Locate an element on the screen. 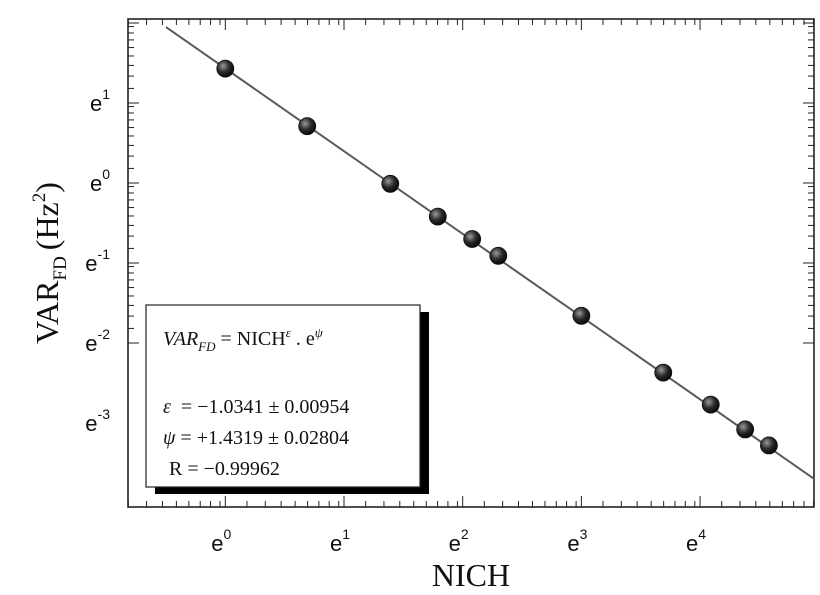  y-tick-label: e-2 is located at coordinates (97, 341).